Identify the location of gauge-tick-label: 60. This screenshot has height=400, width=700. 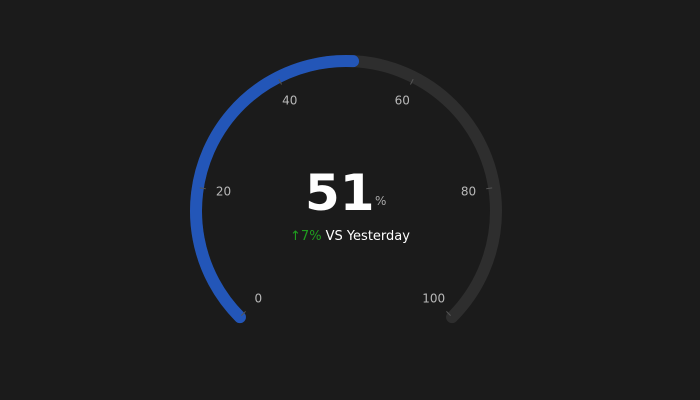
(402, 101).